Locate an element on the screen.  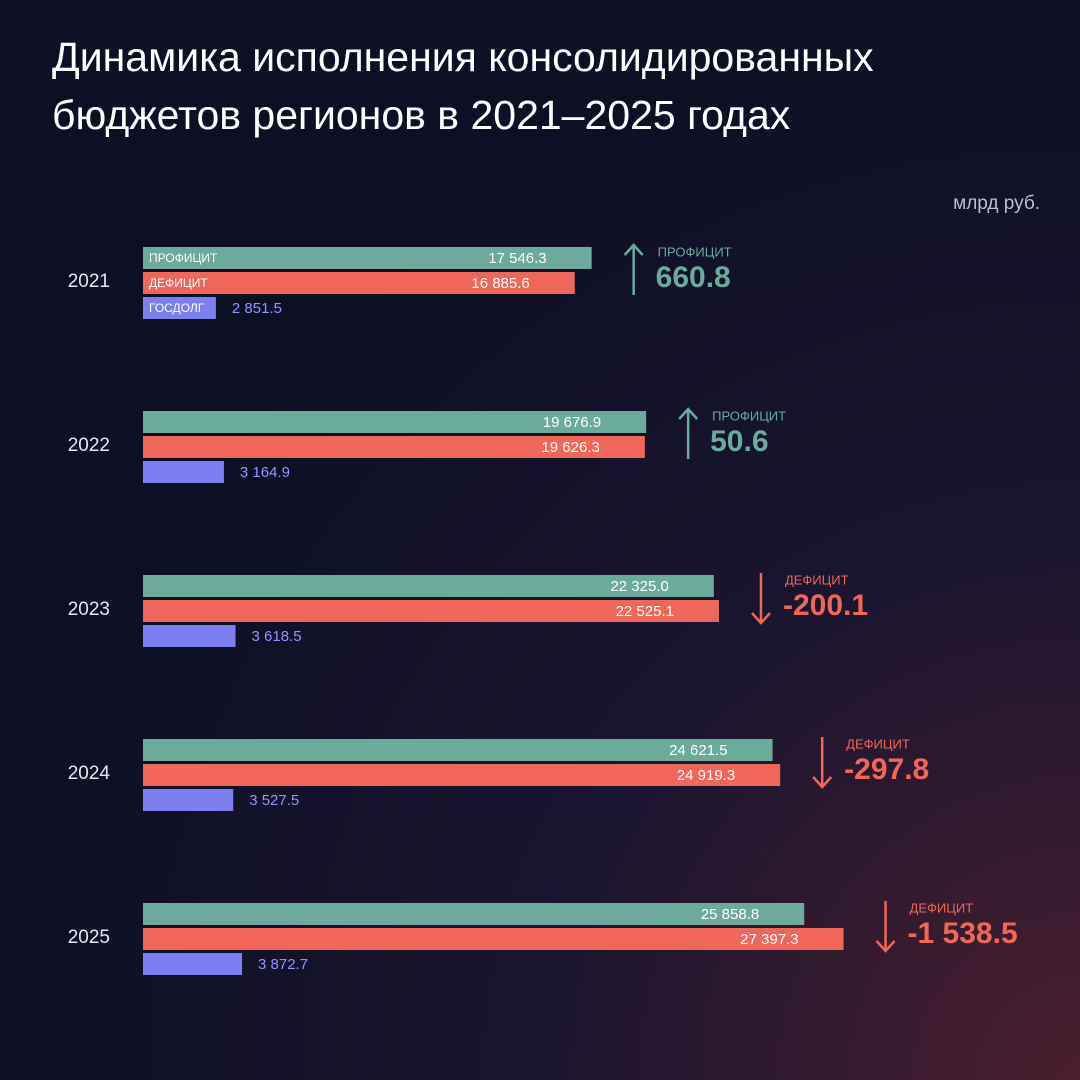
value-label: 19 626.3 is located at coordinates (570, 447).